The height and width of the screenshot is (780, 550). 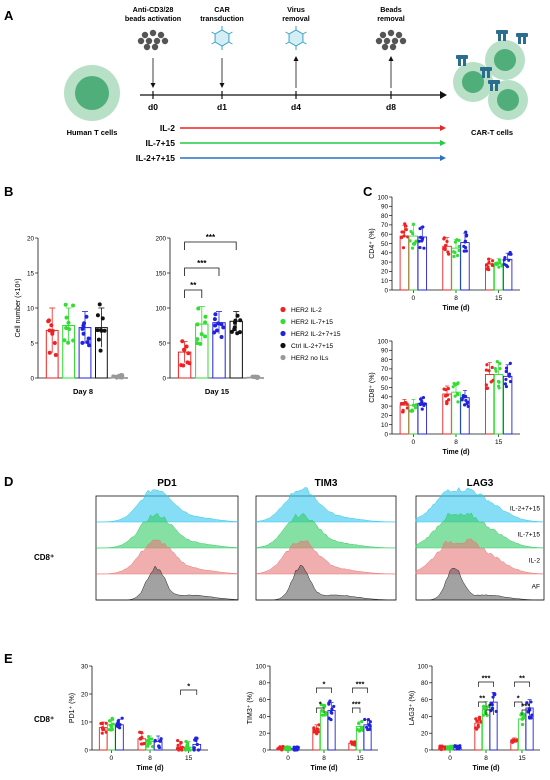 What do you see at coordinates (480, 584) in the screenshot?
I see `histogram-track` at bounding box center [480, 584].